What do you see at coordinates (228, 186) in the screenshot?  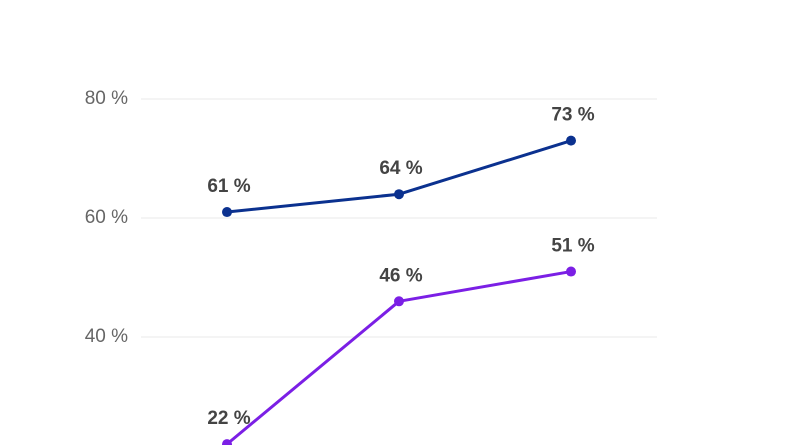 I see `data-label: 61 %` at bounding box center [228, 186].